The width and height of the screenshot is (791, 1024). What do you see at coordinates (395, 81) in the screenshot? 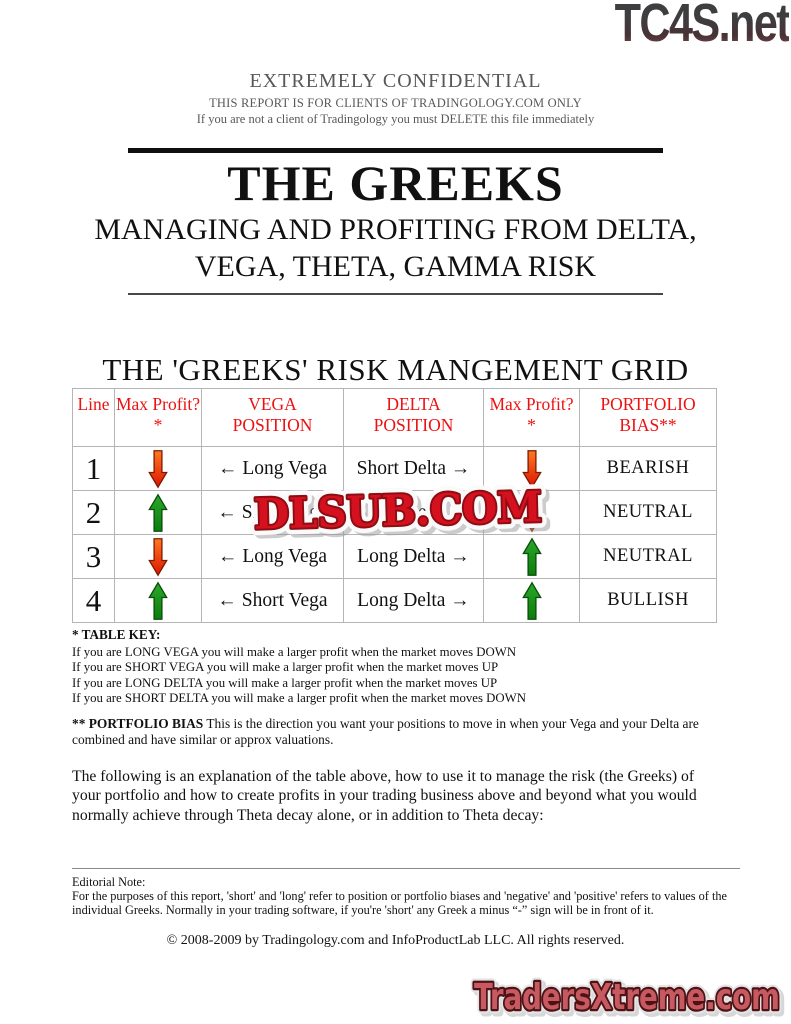
I see `confidential-title: EXTREMELY CONFIDENTIAL` at bounding box center [395, 81].